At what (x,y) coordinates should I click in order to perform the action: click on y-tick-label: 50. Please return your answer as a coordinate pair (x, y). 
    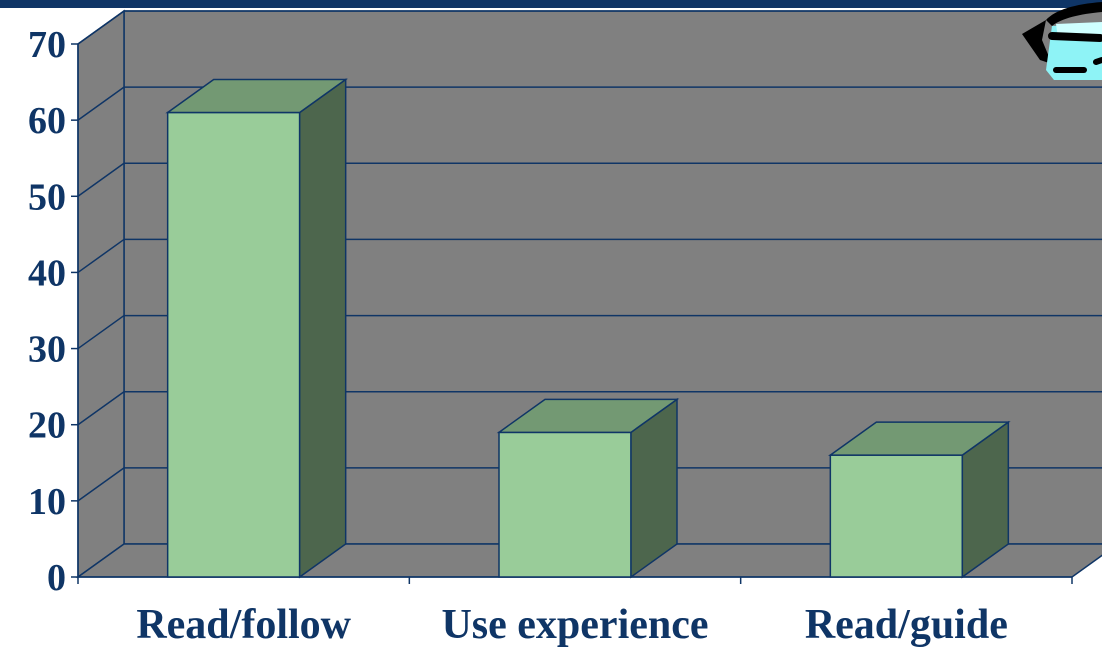
    Looking at the image, I should click on (47, 197).